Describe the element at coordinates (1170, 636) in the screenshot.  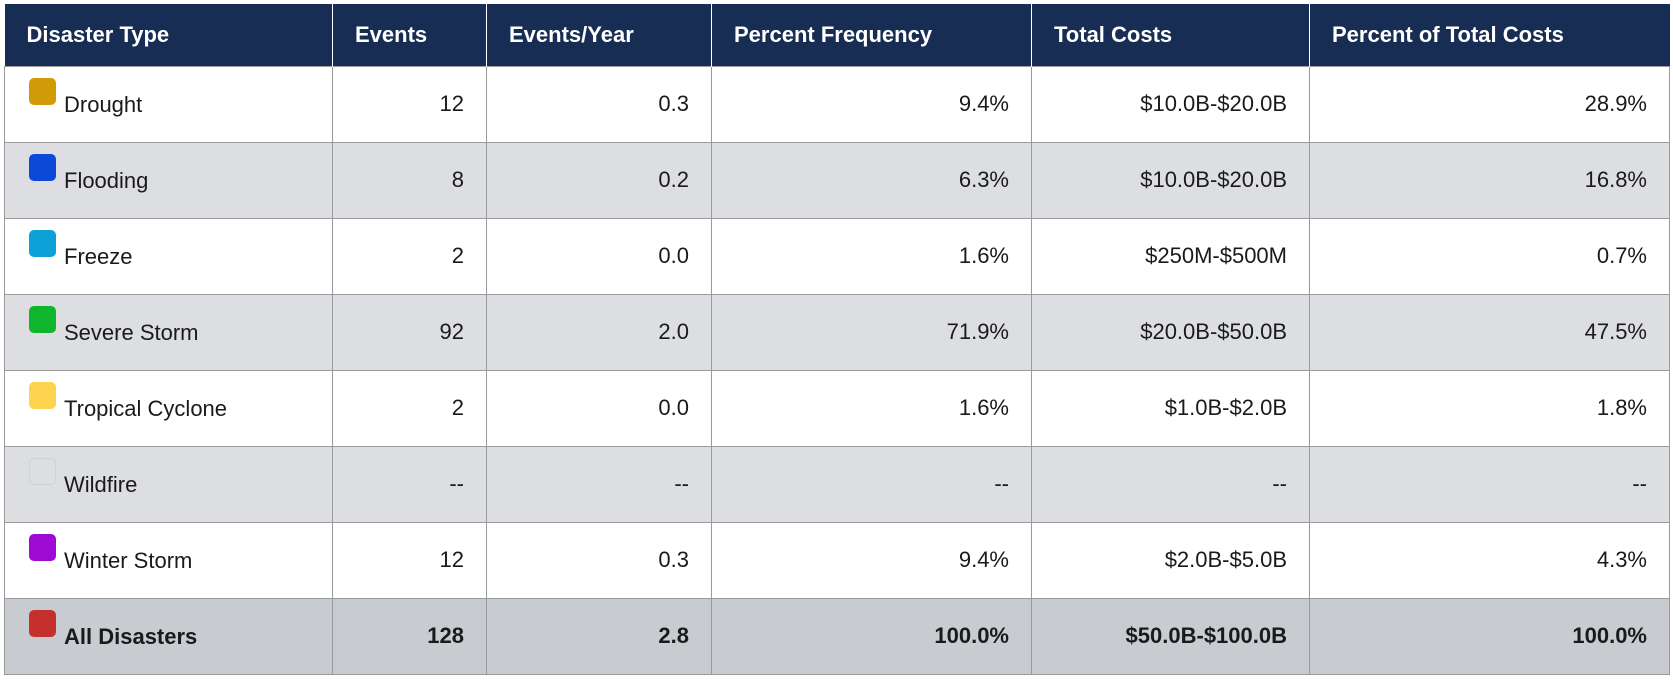
I see `total-costs-cell: $50.0B-$100.0B` at that location.